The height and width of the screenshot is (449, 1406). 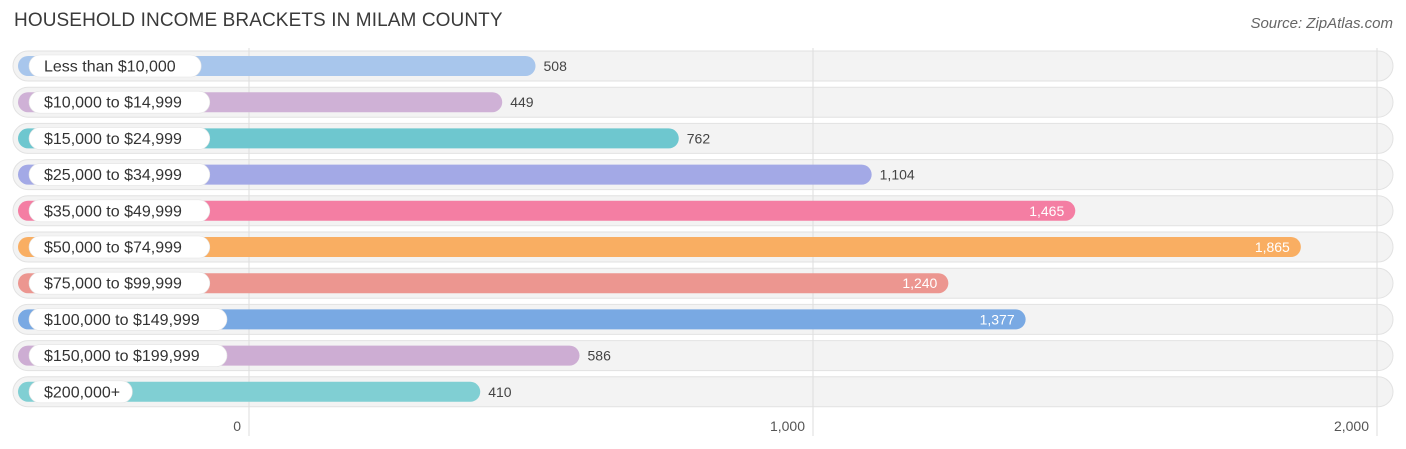 What do you see at coordinates (113, 175) in the screenshot?
I see `category-label: $25,000 to $34,999` at bounding box center [113, 175].